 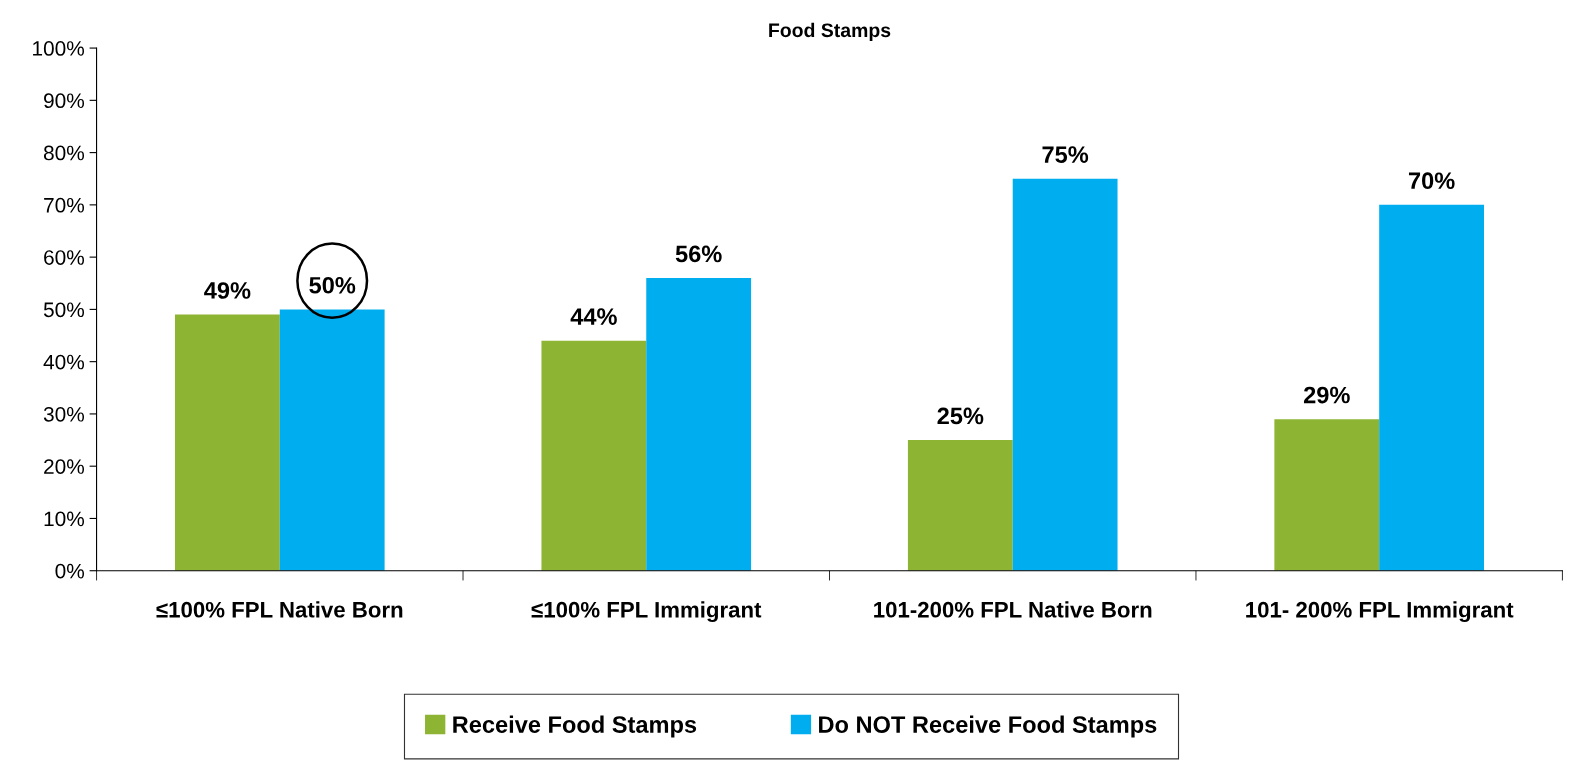 I want to click on y-tick-label: 80%, so click(x=64, y=153).